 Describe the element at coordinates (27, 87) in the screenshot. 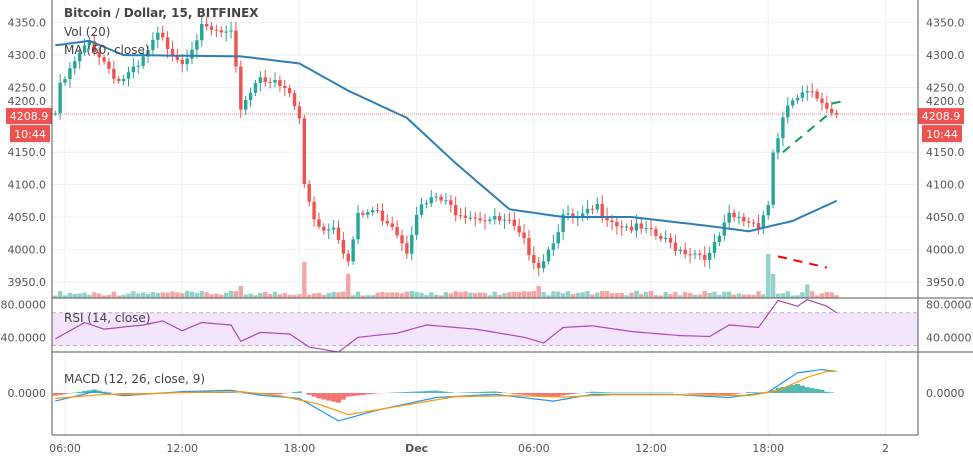

I see `price-tick-left: 4250.0` at that location.